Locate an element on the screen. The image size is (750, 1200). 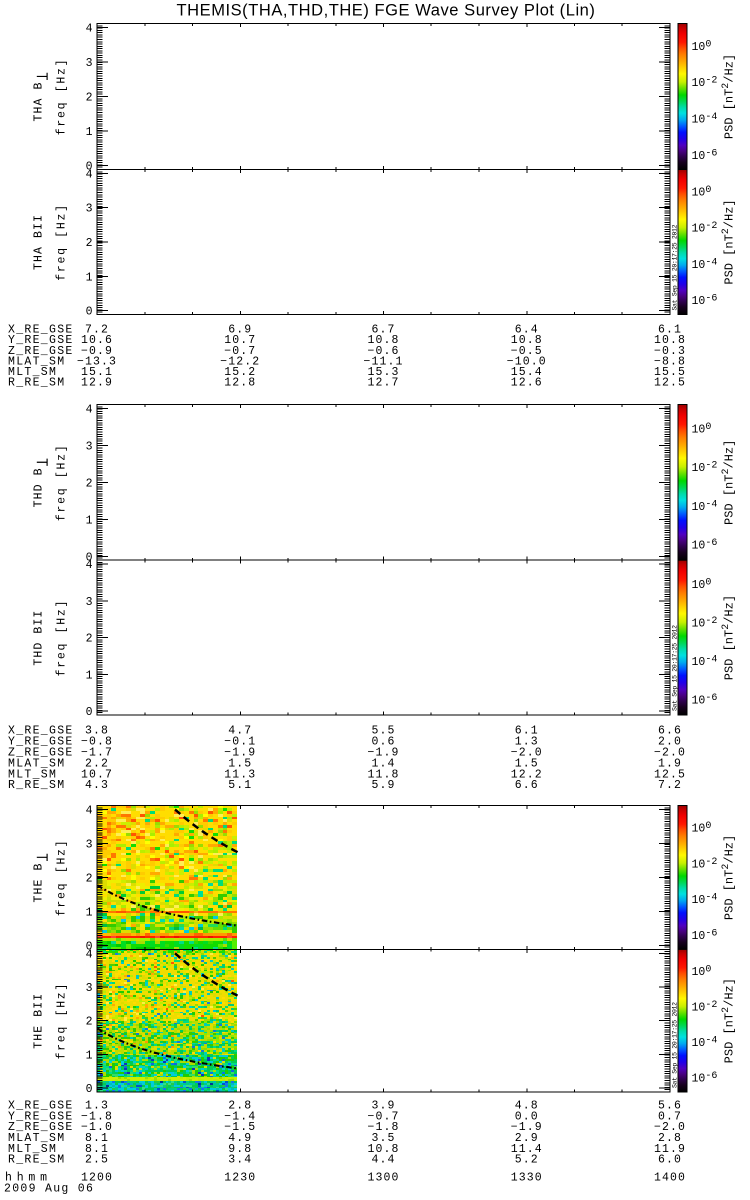
svg-text: −8.8 is located at coordinates (670, 361).